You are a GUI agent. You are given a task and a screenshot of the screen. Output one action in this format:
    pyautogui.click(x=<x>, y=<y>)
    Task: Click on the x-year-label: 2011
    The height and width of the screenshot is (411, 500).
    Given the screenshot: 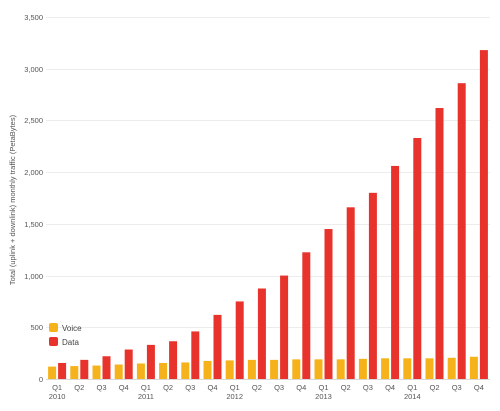 What is the action you would take?
    pyautogui.click(x=146, y=396)
    